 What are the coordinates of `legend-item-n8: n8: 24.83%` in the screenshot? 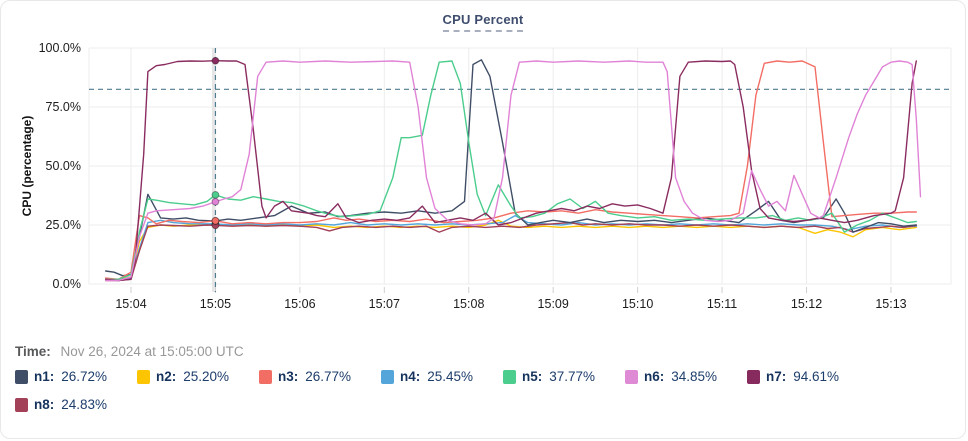 It's located at (76, 404).